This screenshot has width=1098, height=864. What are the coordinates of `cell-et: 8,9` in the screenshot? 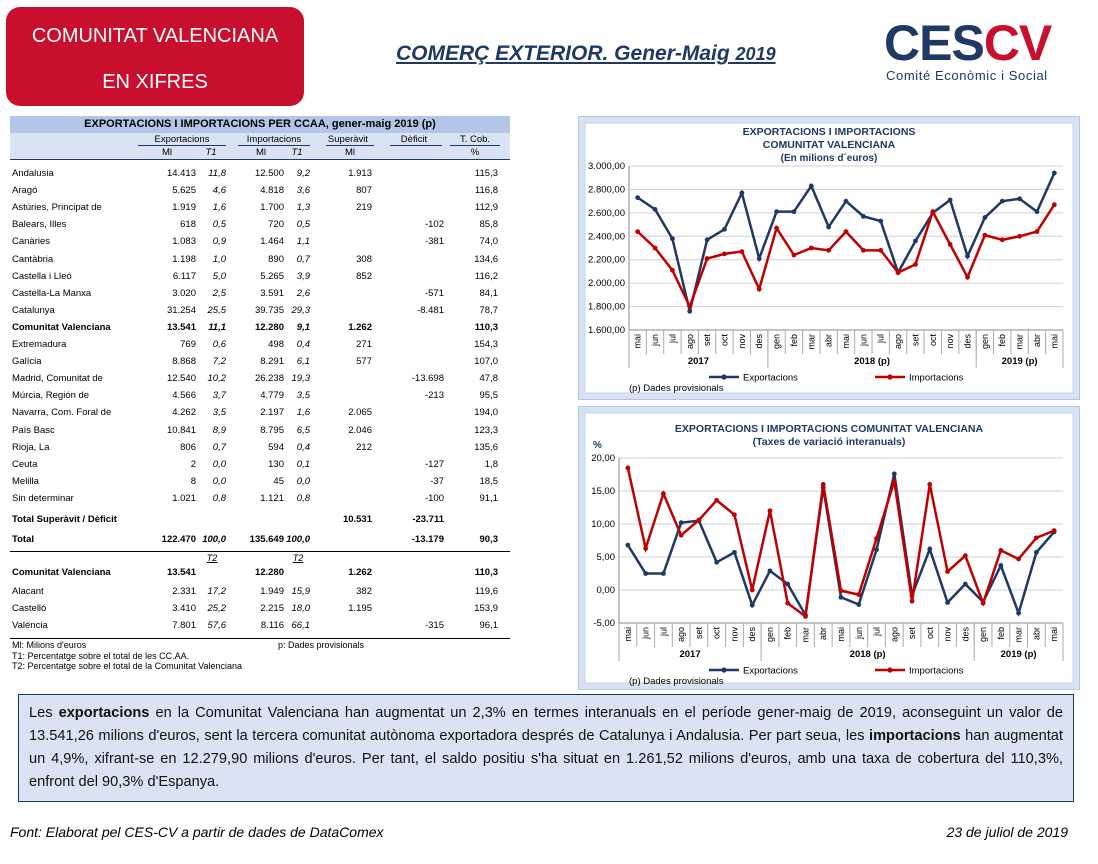 It's located at (219, 430).